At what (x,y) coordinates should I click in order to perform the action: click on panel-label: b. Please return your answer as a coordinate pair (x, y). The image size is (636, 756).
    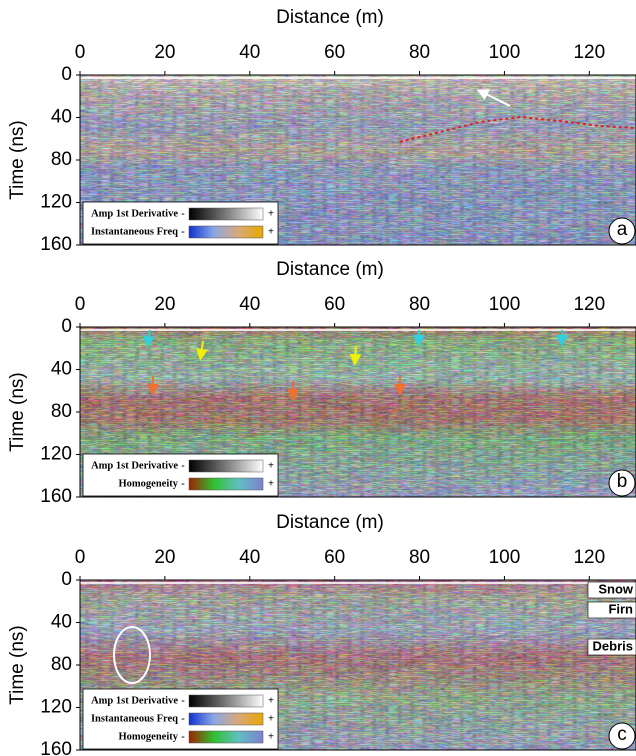
    Looking at the image, I should click on (622, 481).